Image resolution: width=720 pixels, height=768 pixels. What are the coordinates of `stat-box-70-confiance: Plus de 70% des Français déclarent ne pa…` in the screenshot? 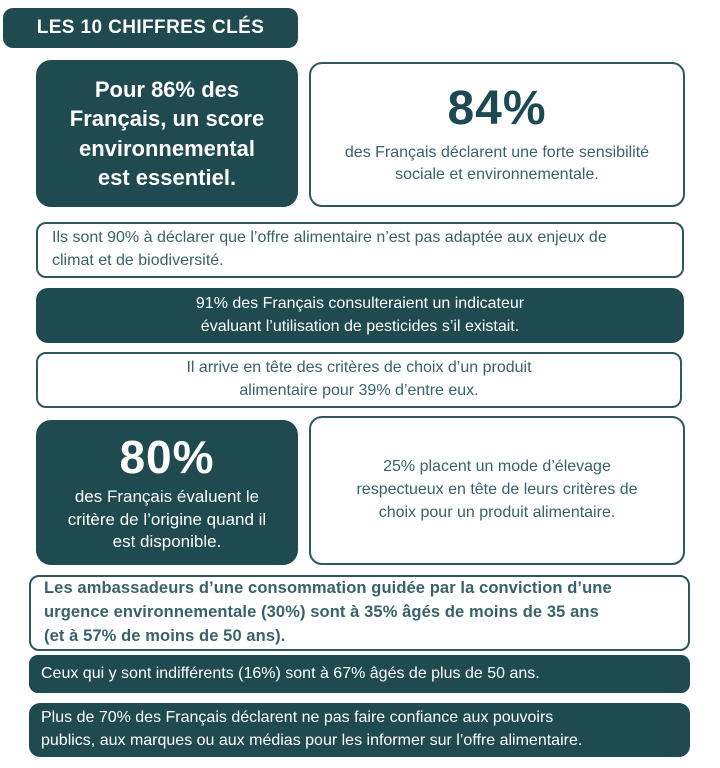 It's located at (359, 730).